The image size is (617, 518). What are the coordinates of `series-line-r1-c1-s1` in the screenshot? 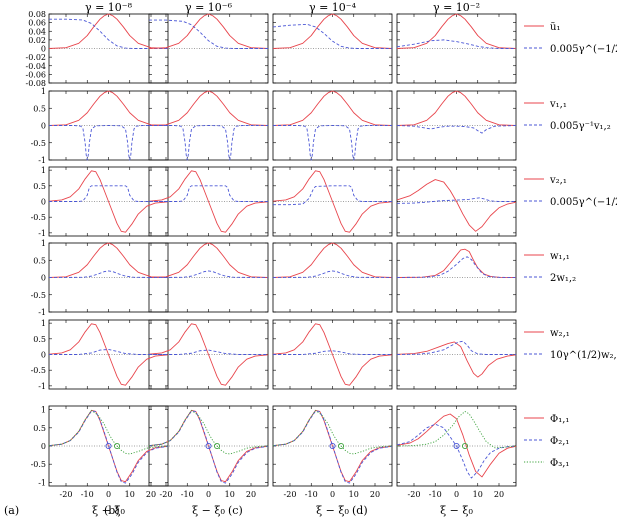 It's located at (208, 143).